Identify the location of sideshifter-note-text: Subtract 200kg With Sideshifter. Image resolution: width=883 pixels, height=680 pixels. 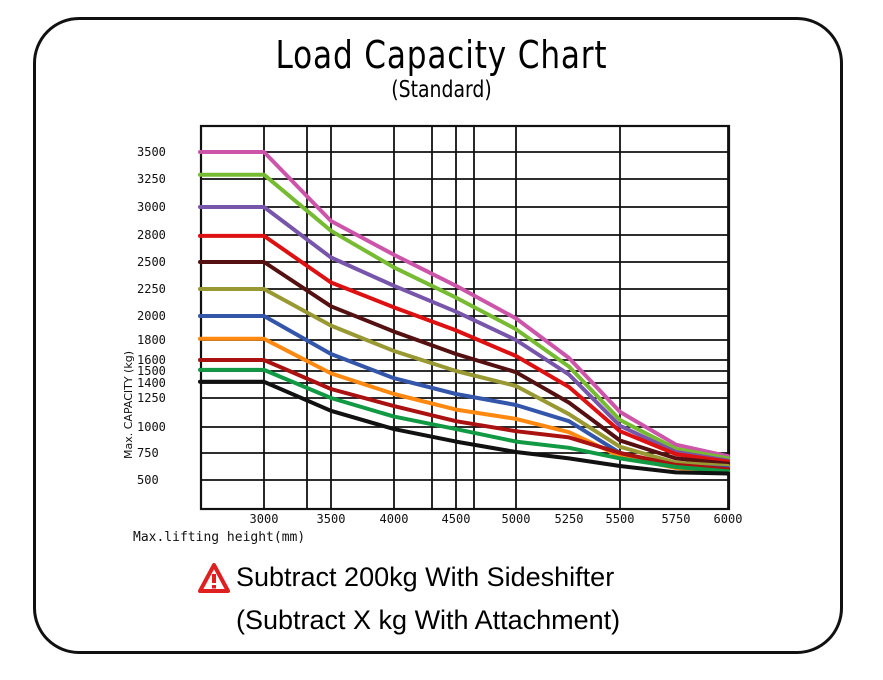
(425, 577).